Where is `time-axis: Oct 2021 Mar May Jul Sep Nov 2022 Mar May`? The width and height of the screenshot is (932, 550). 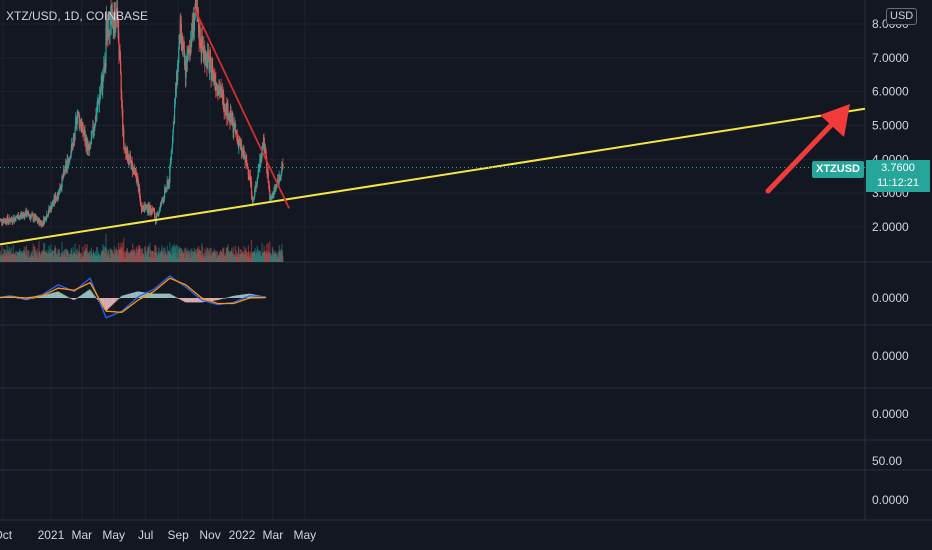 time-axis: Oct 2021 Mar May Jul Sep Nov 2022 Mar May is located at coordinates (158, 535).